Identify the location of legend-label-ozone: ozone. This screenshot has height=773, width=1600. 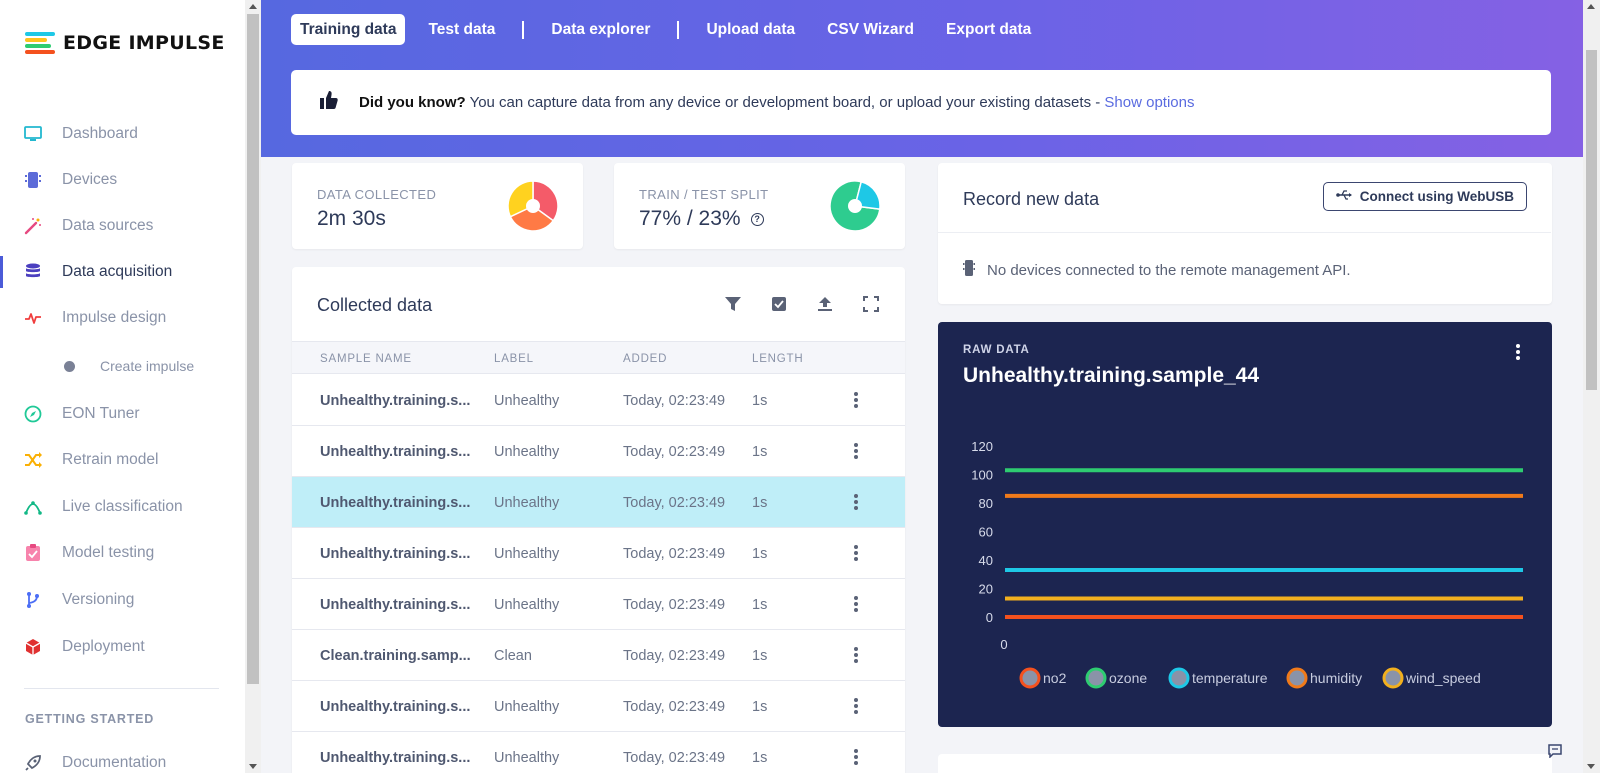
(1128, 678).